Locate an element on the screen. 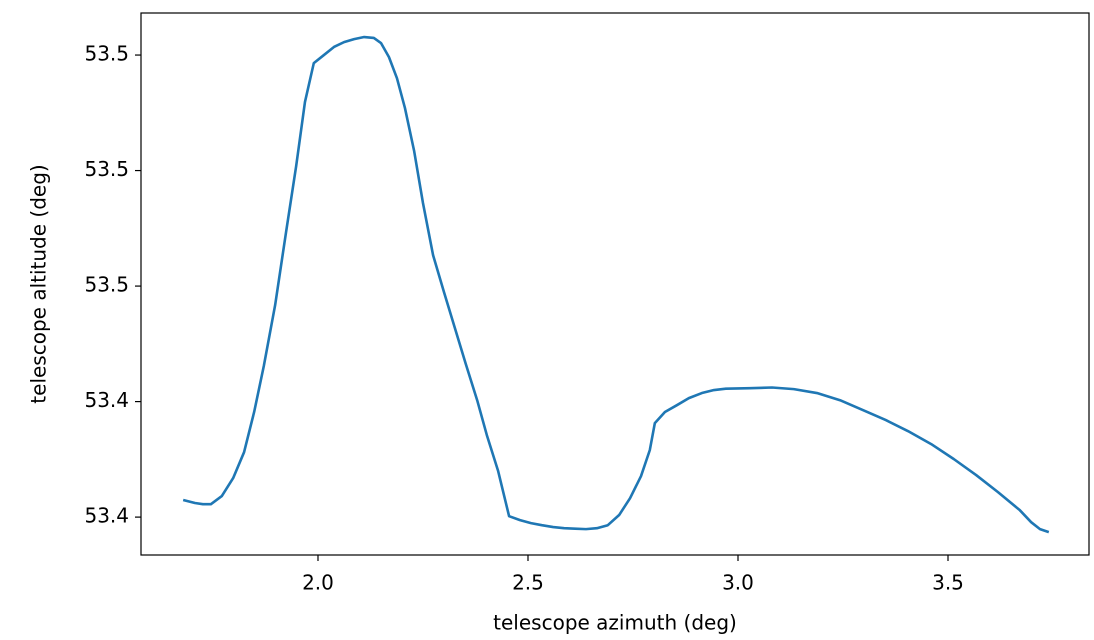  x-tick-label: 2.5 is located at coordinates (528, 583).